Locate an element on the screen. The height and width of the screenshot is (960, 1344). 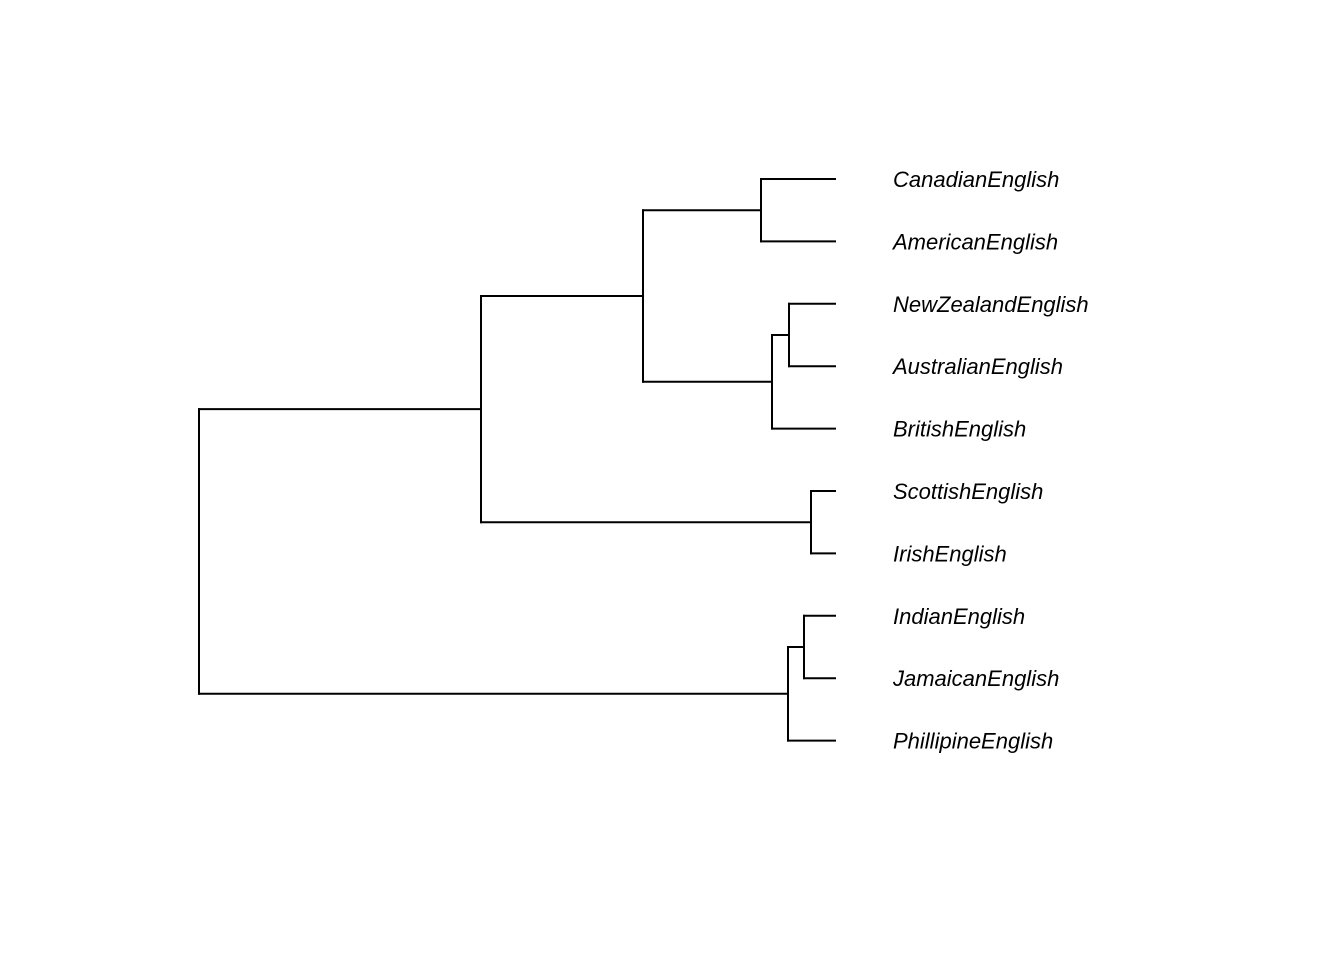
leaf-label-scottish-english: ScottishEnglish is located at coordinates (968, 491).